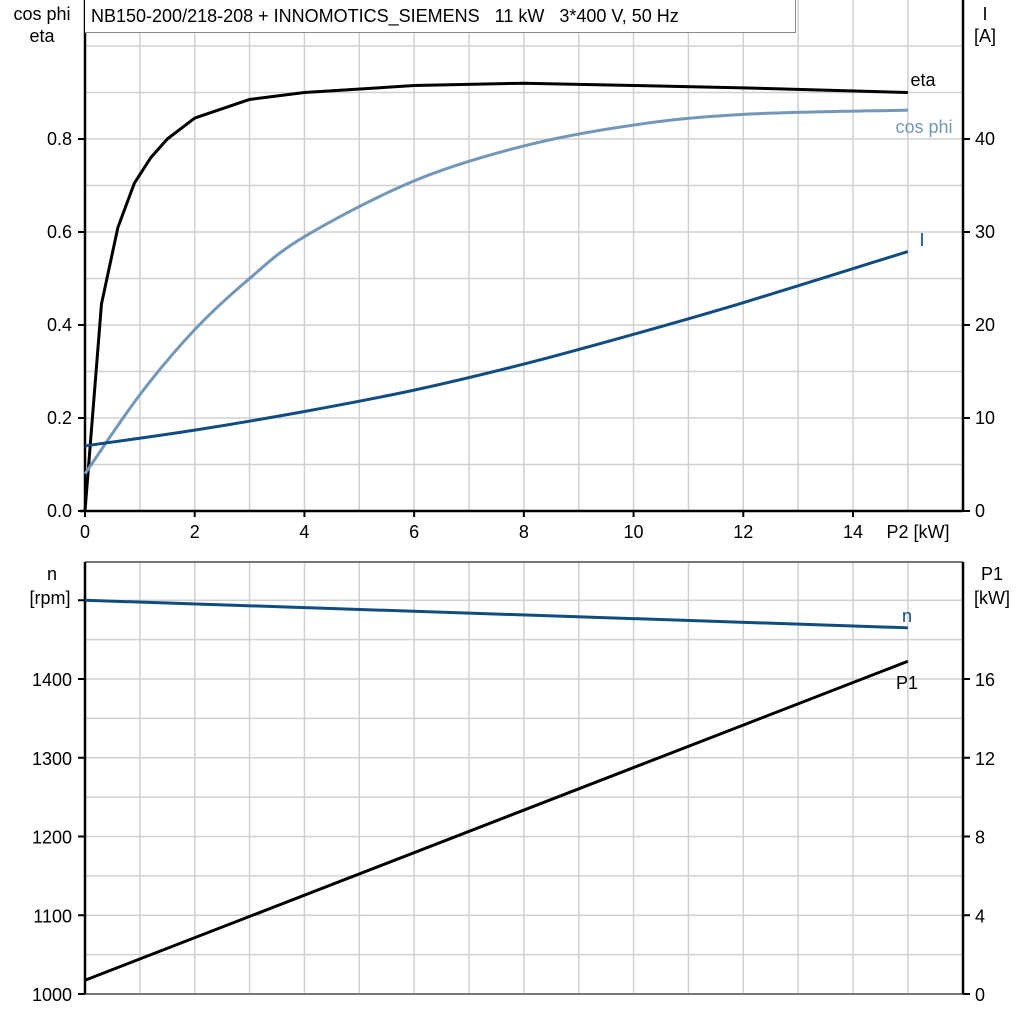  I want to click on x-tick-label: 0, so click(85, 532).